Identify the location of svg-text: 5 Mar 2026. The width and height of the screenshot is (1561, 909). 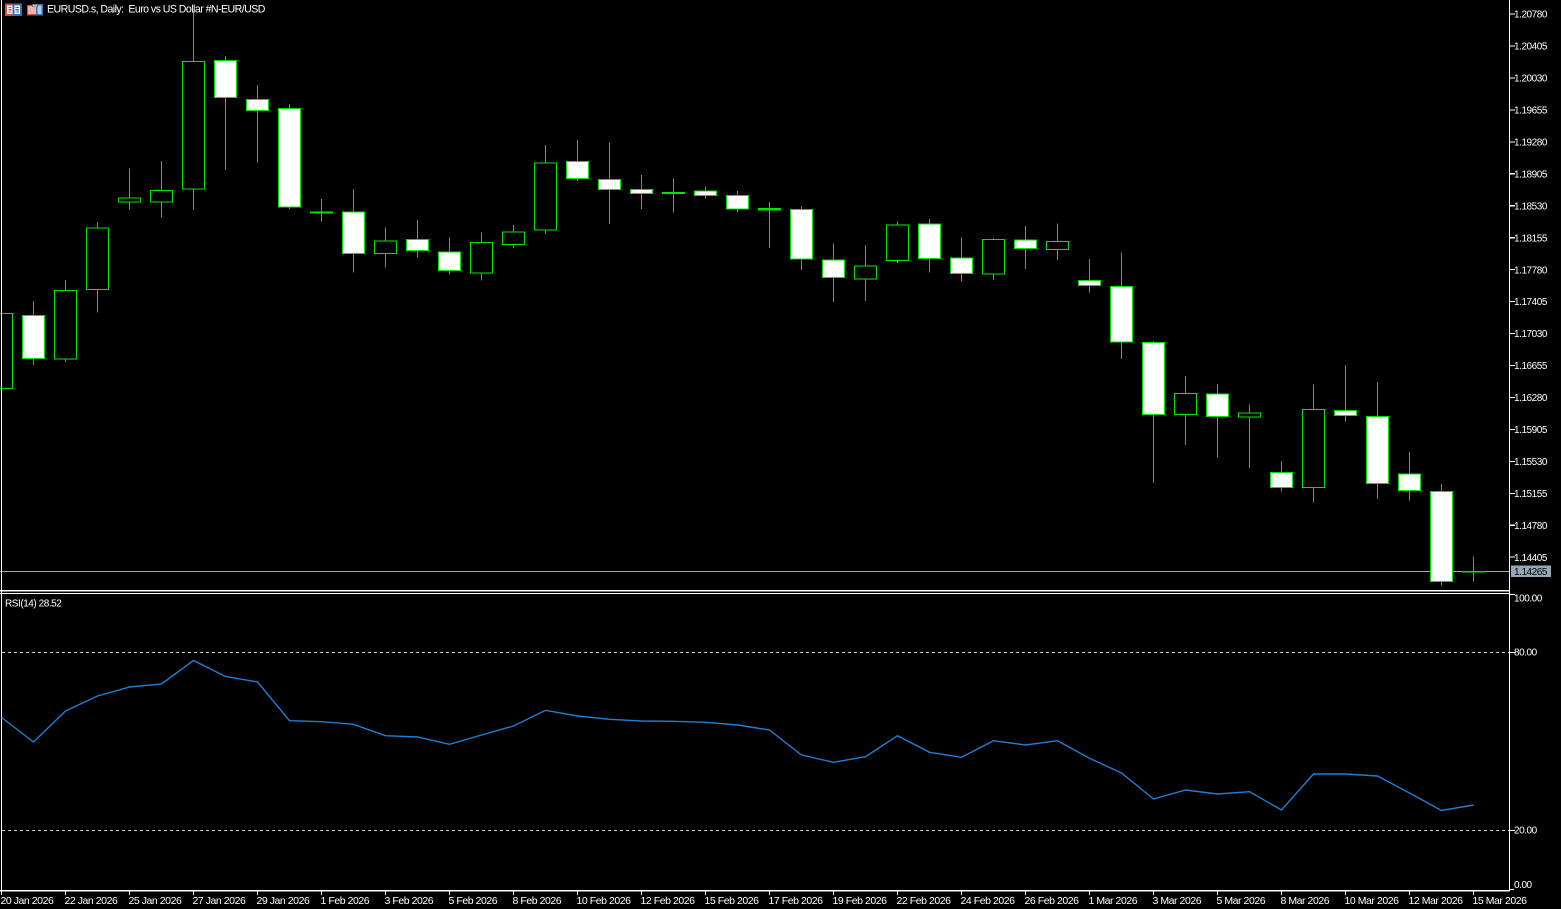
(1241, 901).